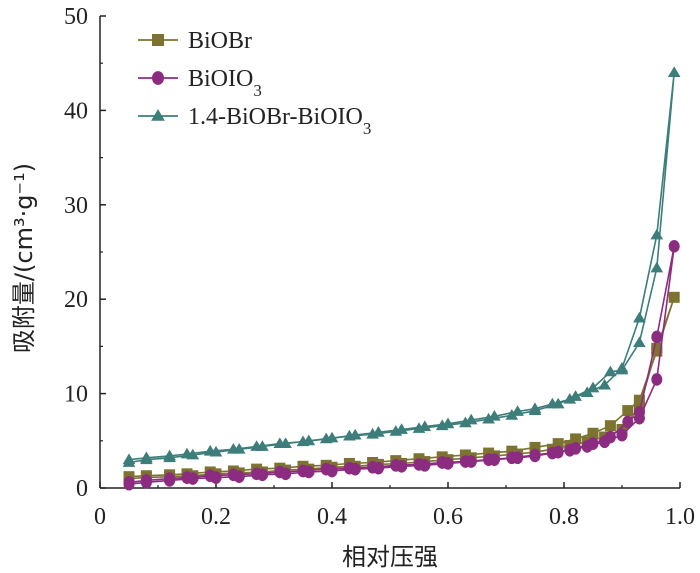  What do you see at coordinates (216, 517) in the screenshot?
I see `x-tick-label: 0.2` at bounding box center [216, 517].